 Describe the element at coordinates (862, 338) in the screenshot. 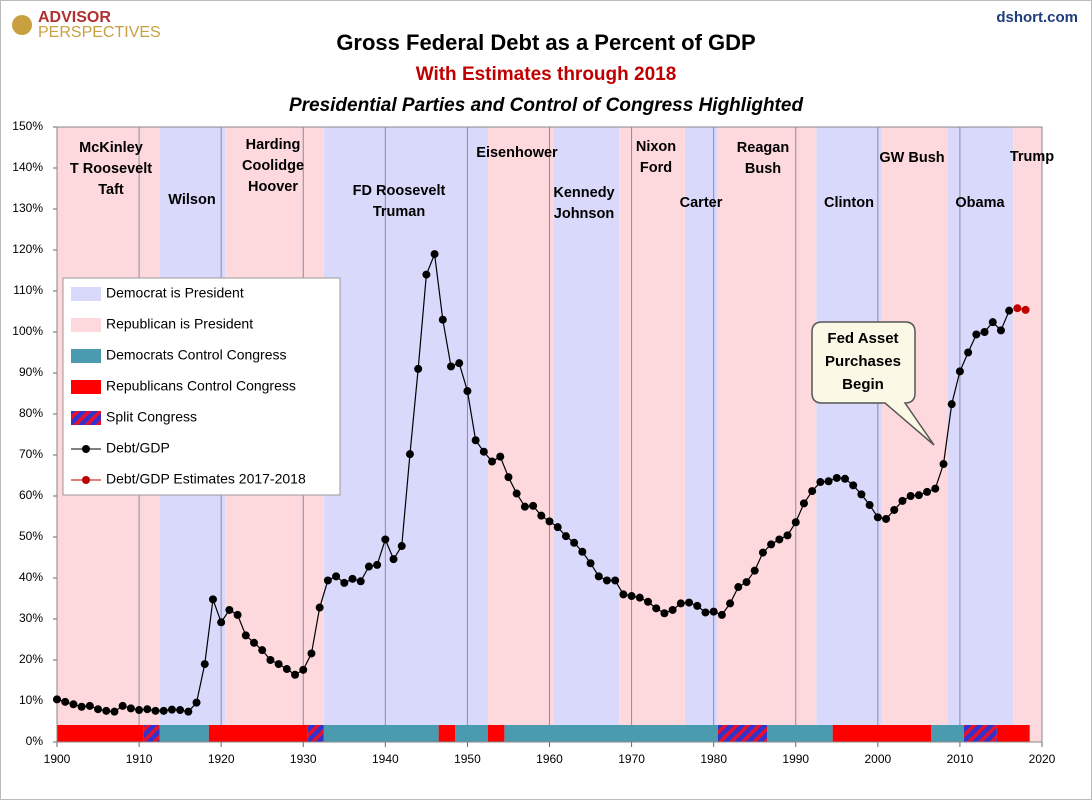

I see `annotation: Fed Asset` at that location.